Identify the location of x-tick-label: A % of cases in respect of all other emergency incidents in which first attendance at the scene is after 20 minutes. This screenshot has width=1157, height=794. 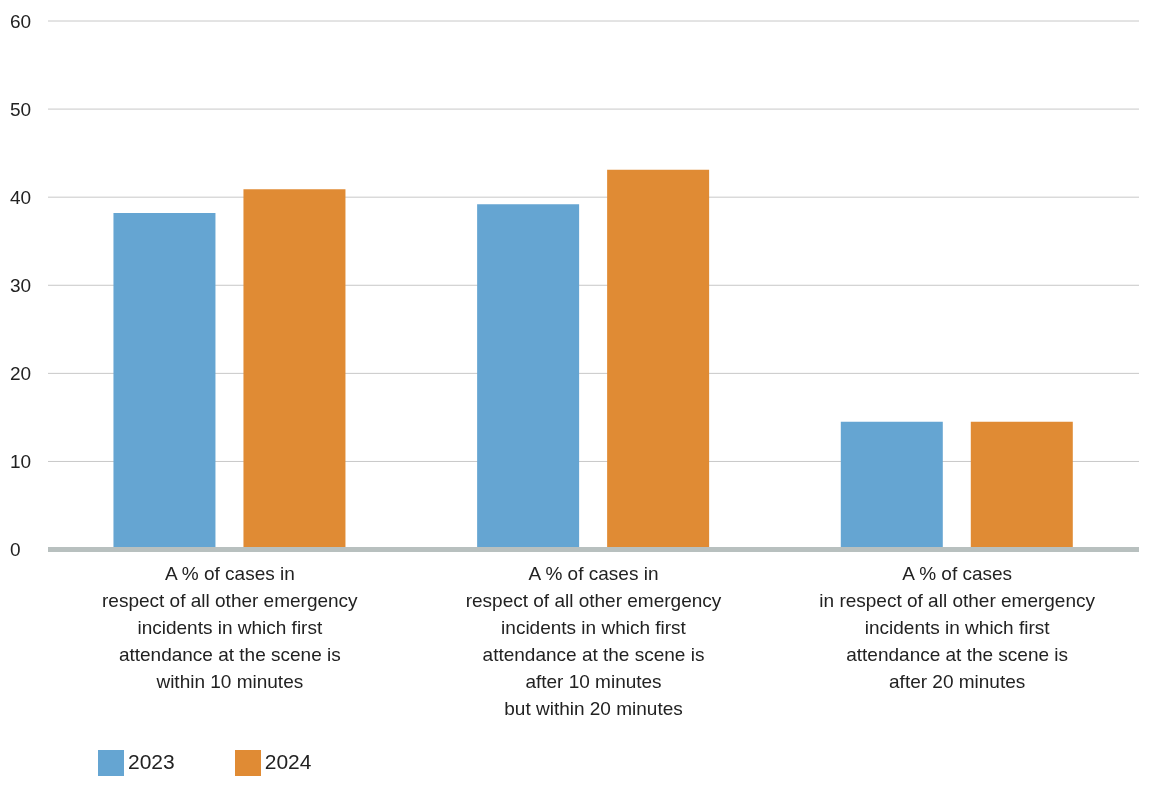
(957, 627).